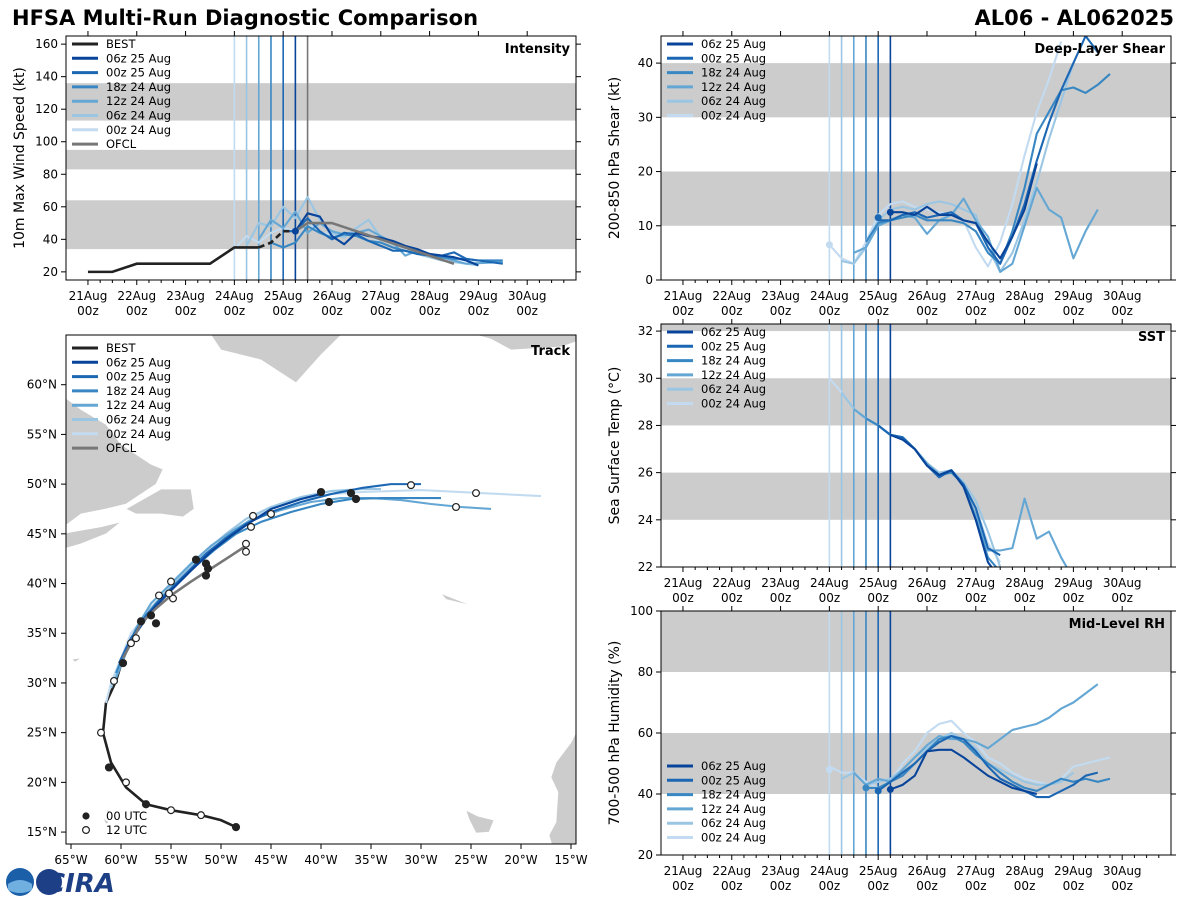  What do you see at coordinates (645, 473) in the screenshot?
I see `y-tick-label: 26` at bounding box center [645, 473].